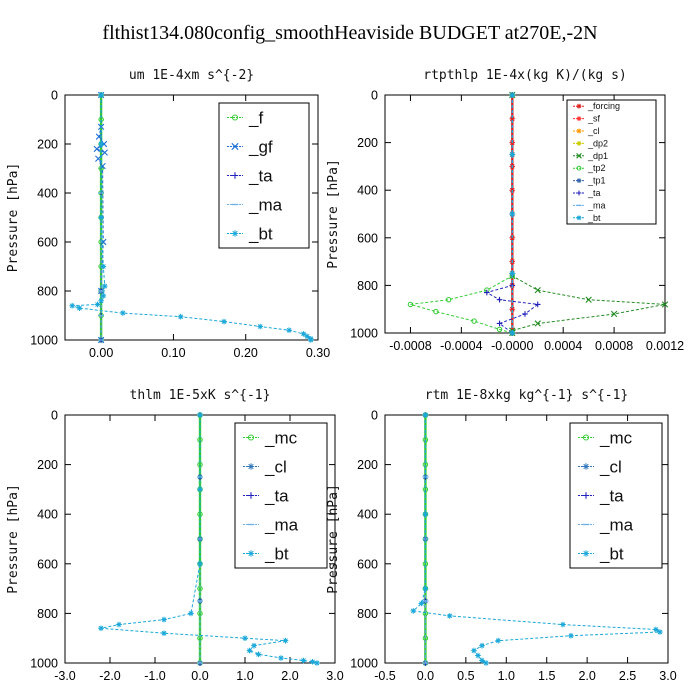  What do you see at coordinates (590, 143) in the screenshot?
I see `legend-item: _dp2` at bounding box center [590, 143].